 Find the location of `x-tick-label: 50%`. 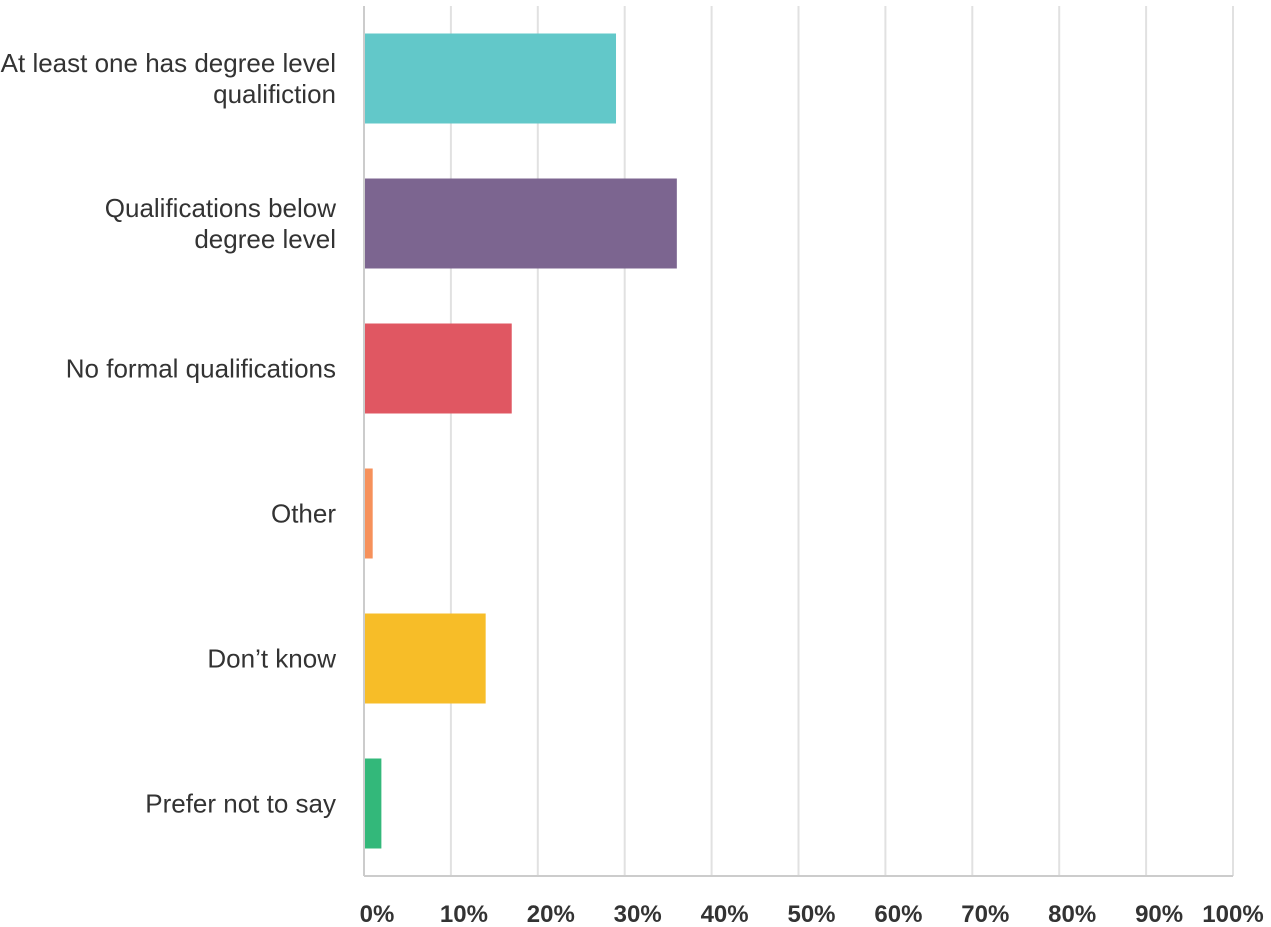

x-tick-label: 50% is located at coordinates (811, 914).